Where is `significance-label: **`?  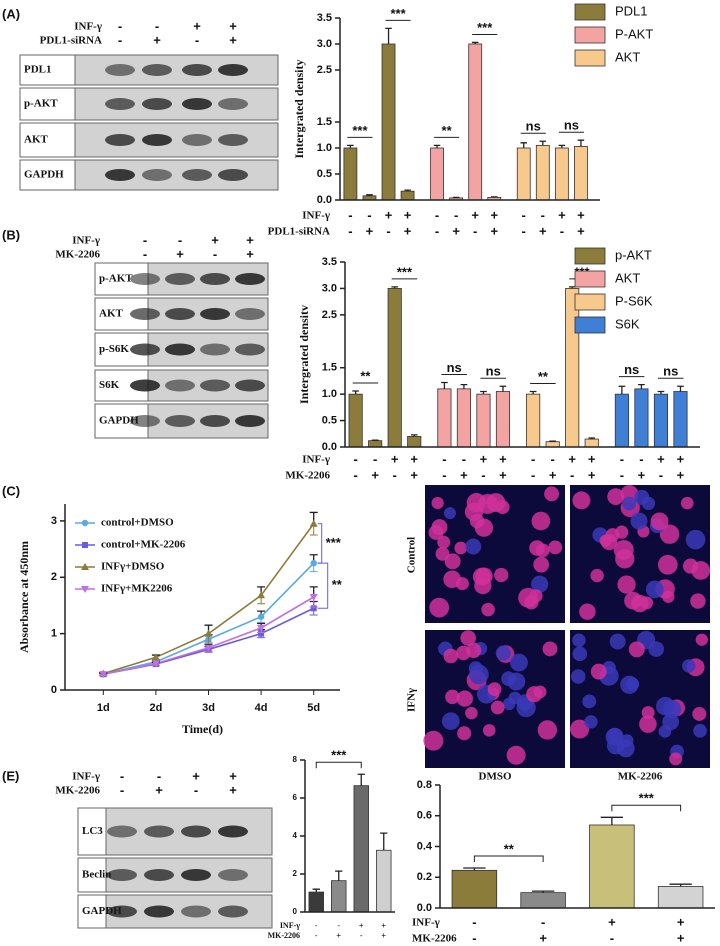
significance-label: ** is located at coordinates (447, 130).